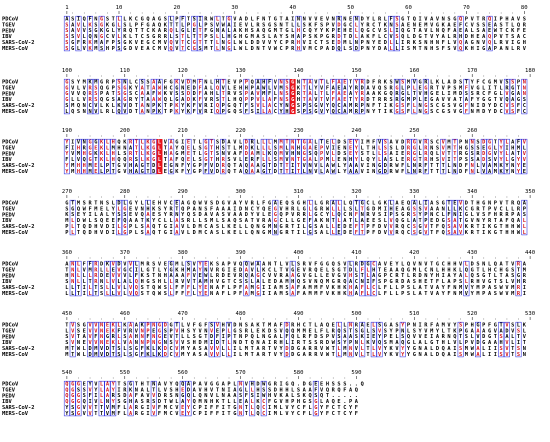 This screenshot has width=550, height=442. I want to click on residue: Q, so click(362, 31).